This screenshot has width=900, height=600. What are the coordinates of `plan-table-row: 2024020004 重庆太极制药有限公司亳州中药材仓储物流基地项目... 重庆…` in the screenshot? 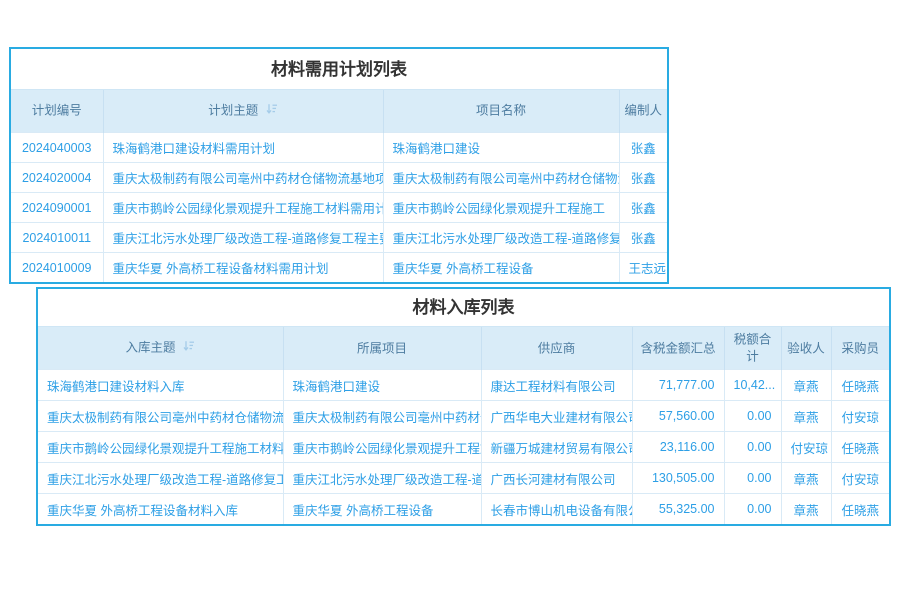 It's located at (339, 177).